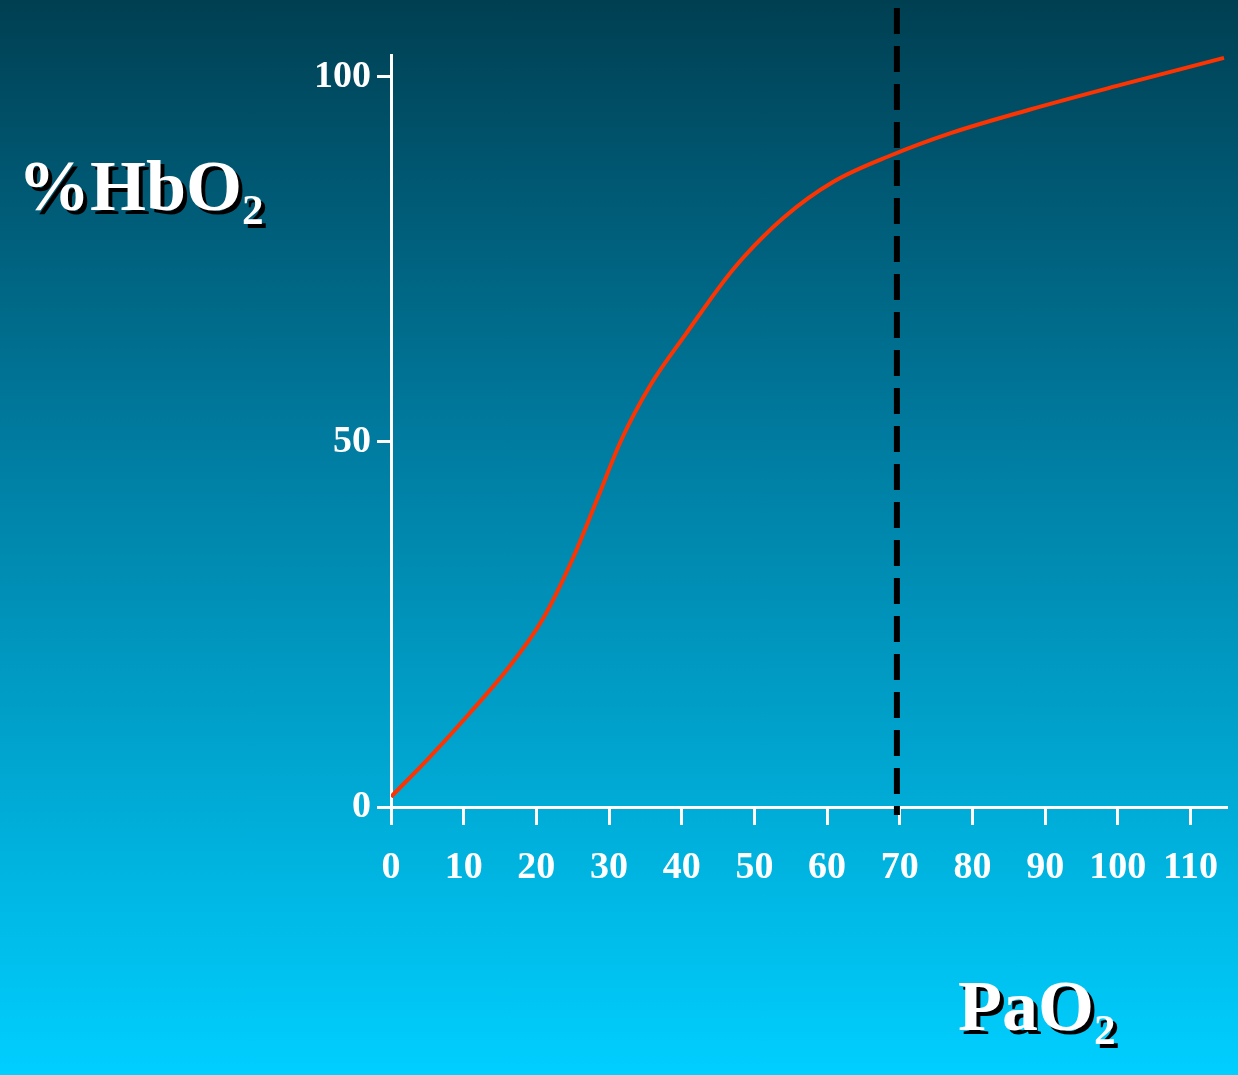 This screenshot has width=1238, height=1075. I want to click on x-tick-label: 50, so click(754, 864).